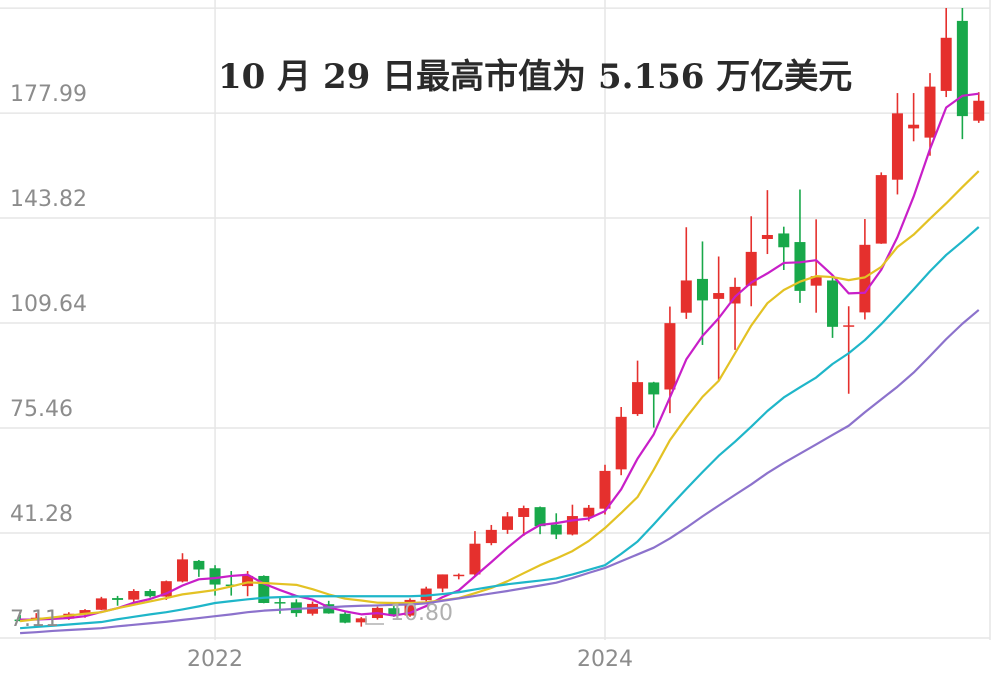 Image resolution: width=1000 pixels, height=676 pixels. What do you see at coordinates (41, 409) in the screenshot?
I see `y-tick-label: 75.46` at bounding box center [41, 409].